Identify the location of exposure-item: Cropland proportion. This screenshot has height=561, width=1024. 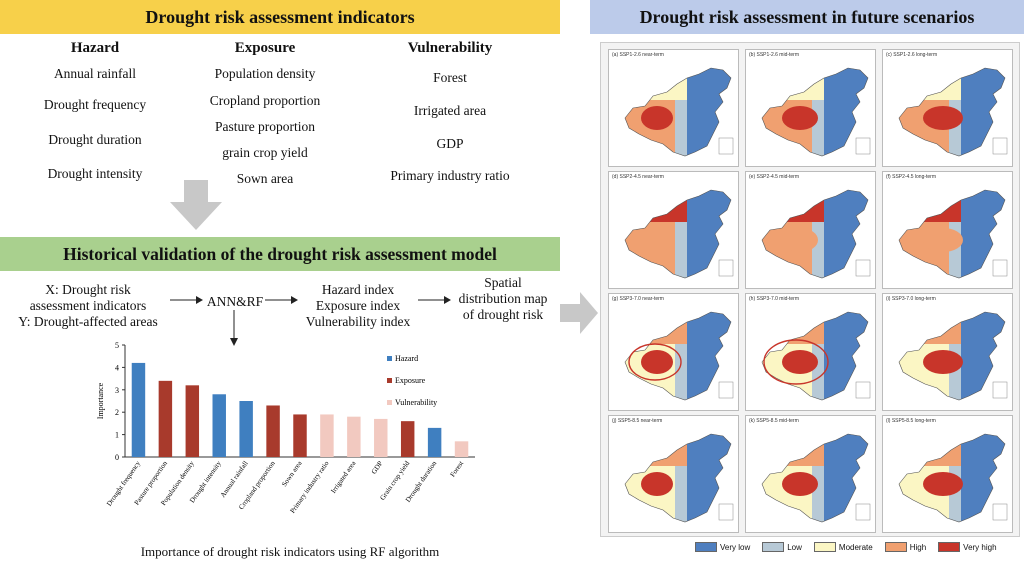
(265, 100).